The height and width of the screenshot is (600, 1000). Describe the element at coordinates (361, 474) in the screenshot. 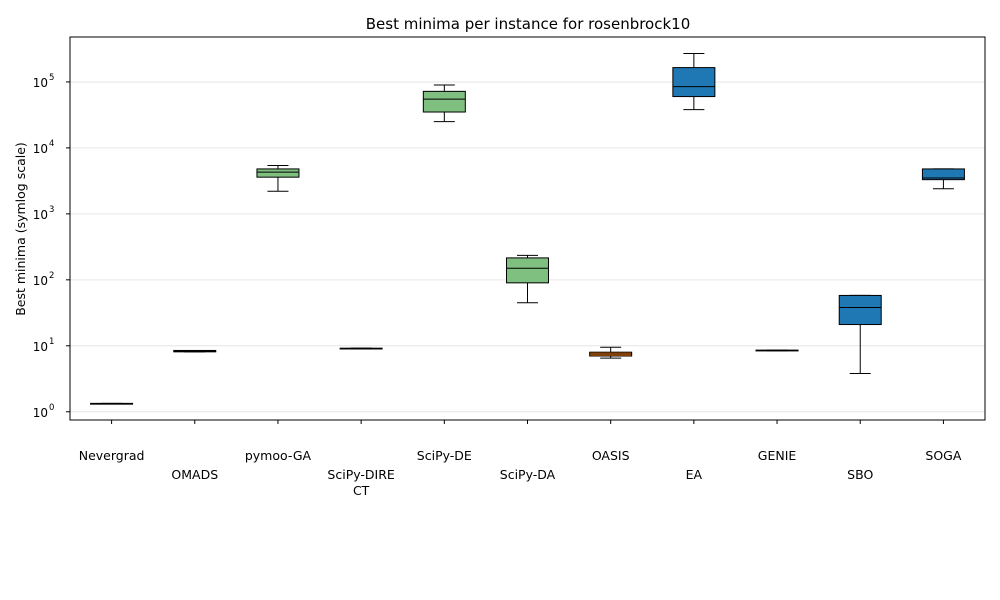

I see `x-tick-label-3: SciPy-DIRE` at that location.